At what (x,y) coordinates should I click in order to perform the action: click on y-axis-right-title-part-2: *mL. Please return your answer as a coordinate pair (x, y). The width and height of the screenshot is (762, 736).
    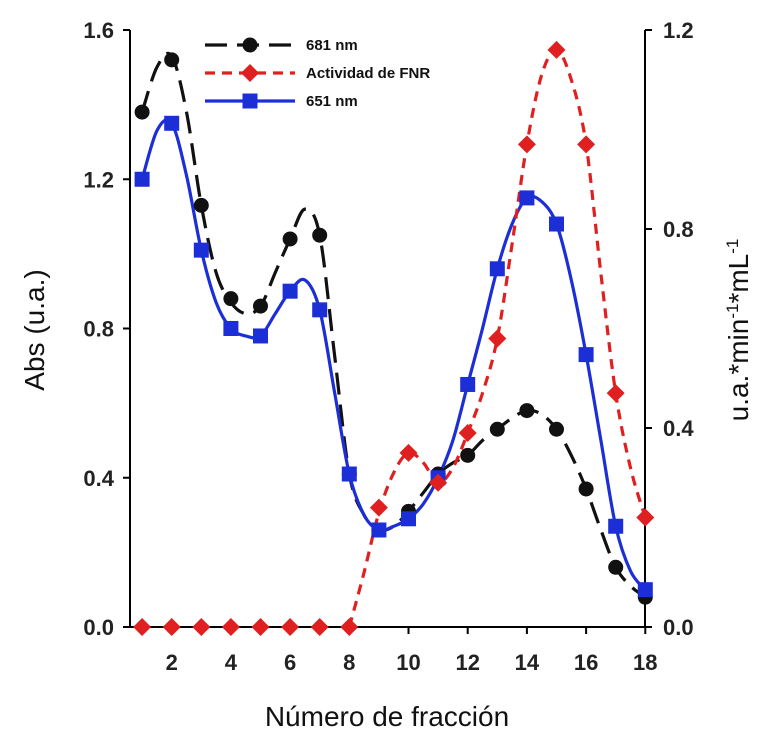
    Looking at the image, I should click on (738, 279).